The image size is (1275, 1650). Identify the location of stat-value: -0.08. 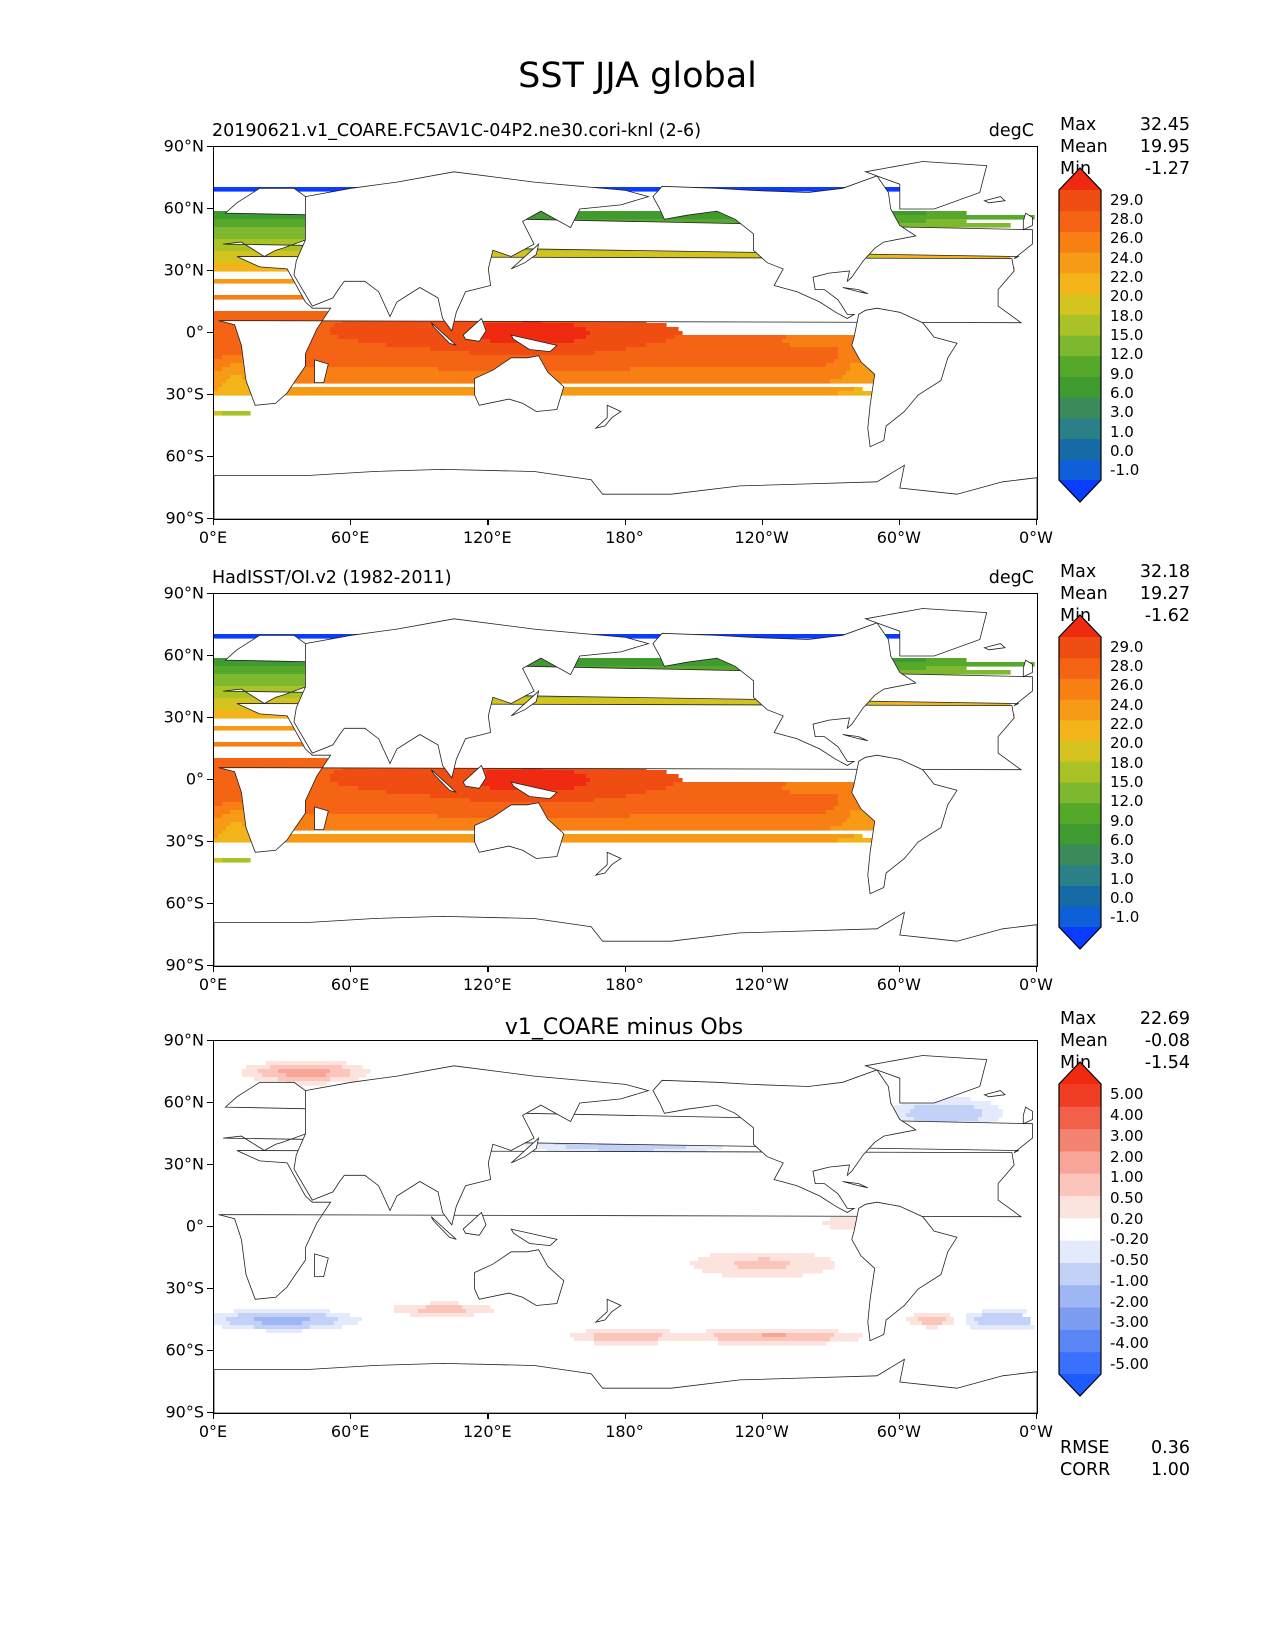
(1167, 1041).